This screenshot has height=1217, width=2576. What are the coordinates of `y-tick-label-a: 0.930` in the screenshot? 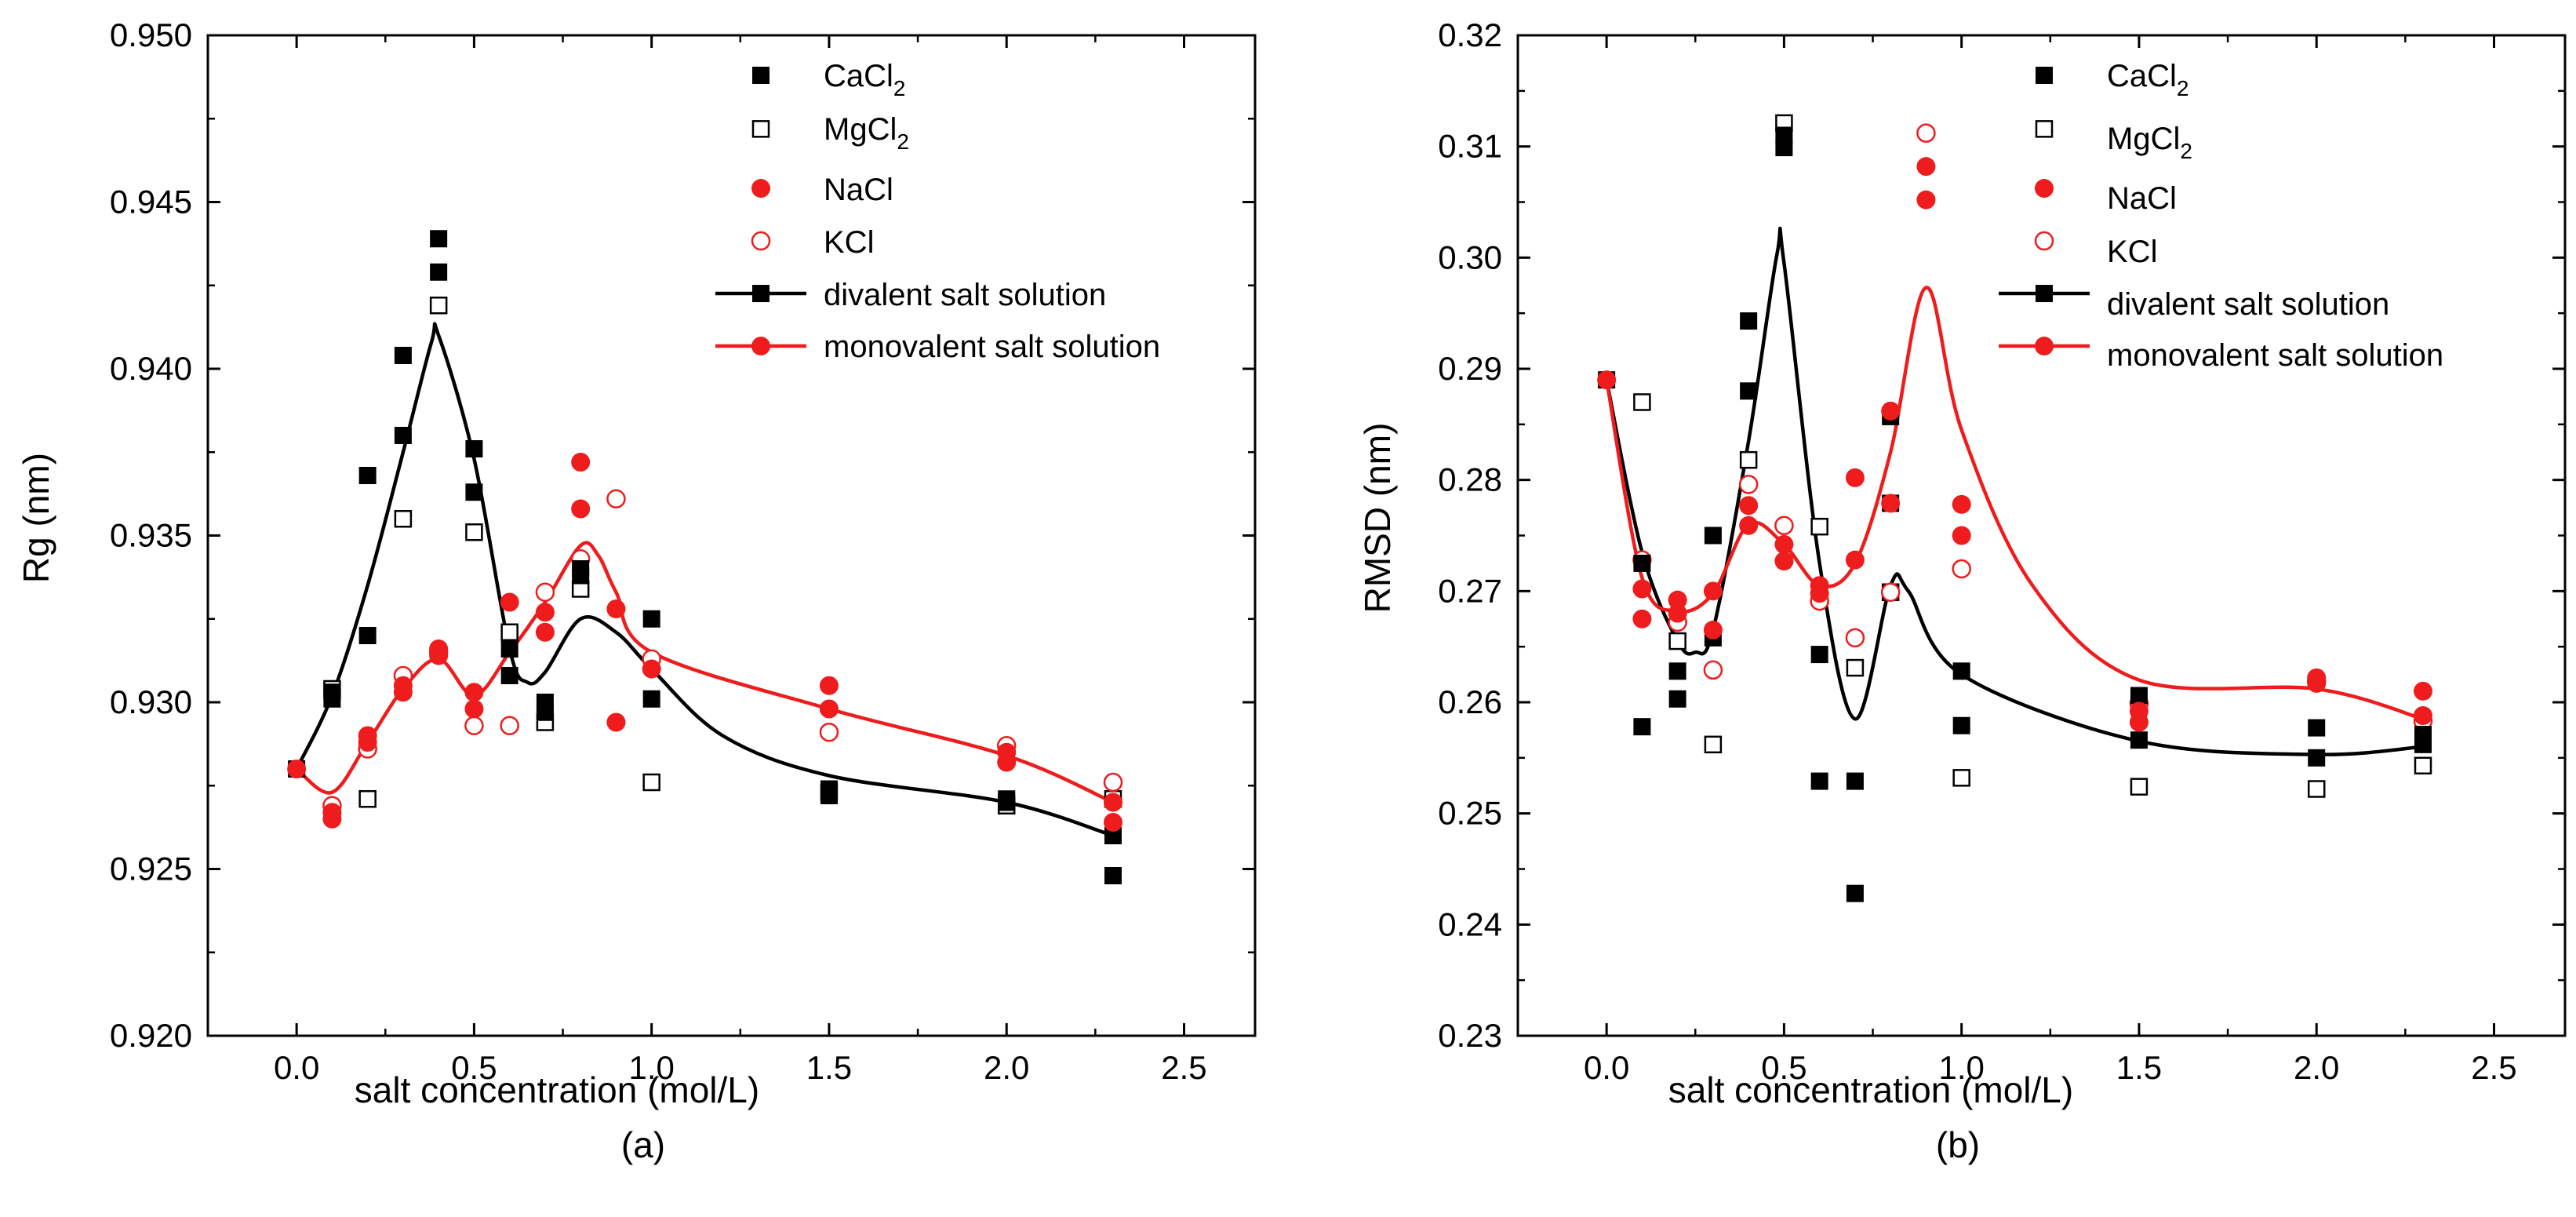 It's located at (151, 702).